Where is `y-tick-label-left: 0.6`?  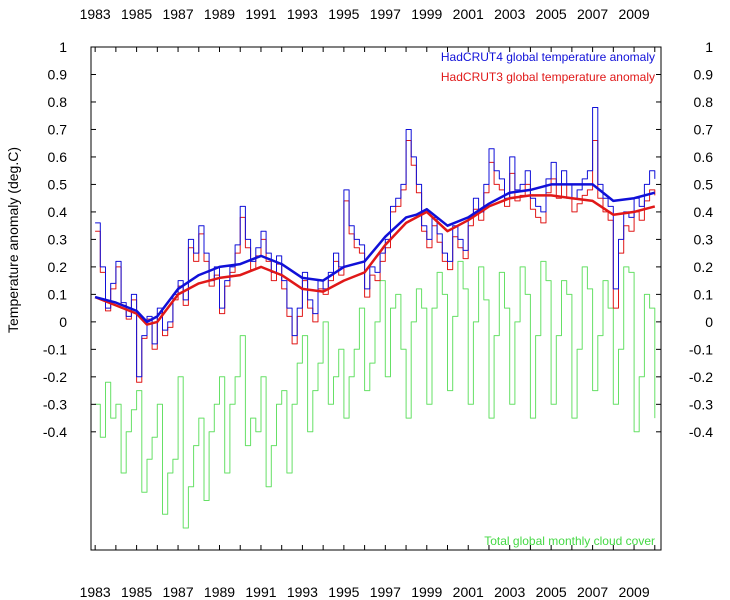
y-tick-label-left: 0.6 is located at coordinates (58, 157).